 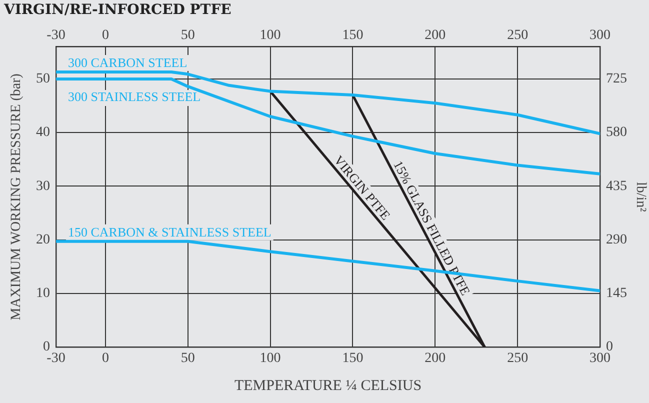 What do you see at coordinates (616, 240) in the screenshot?
I see `y2-tick-label: 290` at bounding box center [616, 240].